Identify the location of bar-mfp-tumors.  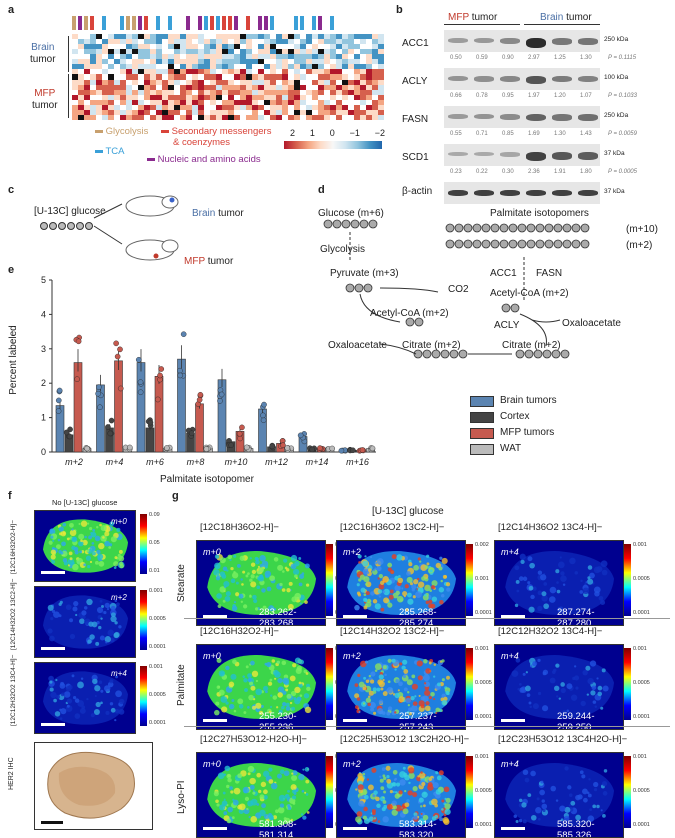
(199, 428).